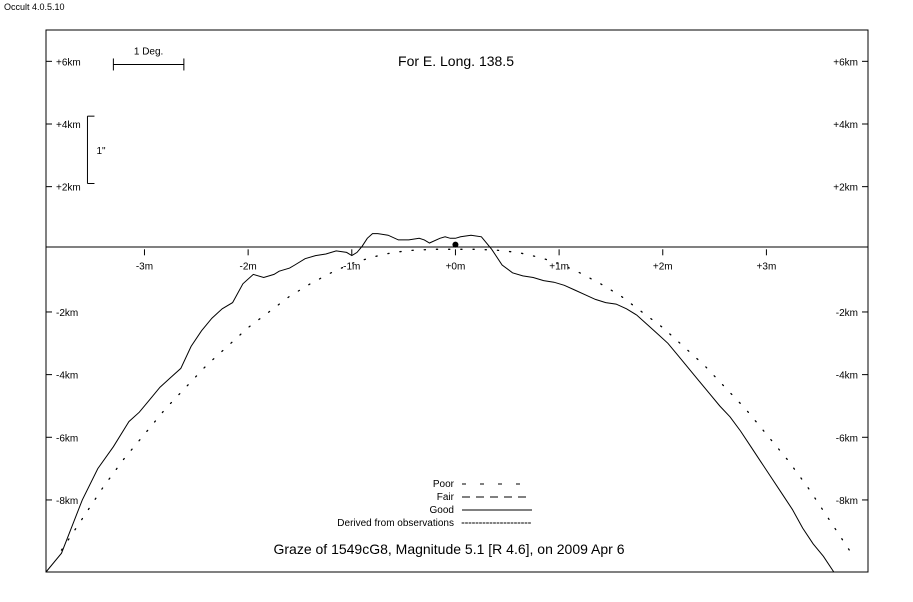 Image resolution: width=913 pixels, height=602 pixels. I want to click on x-tick-label: -2m, so click(248, 266).